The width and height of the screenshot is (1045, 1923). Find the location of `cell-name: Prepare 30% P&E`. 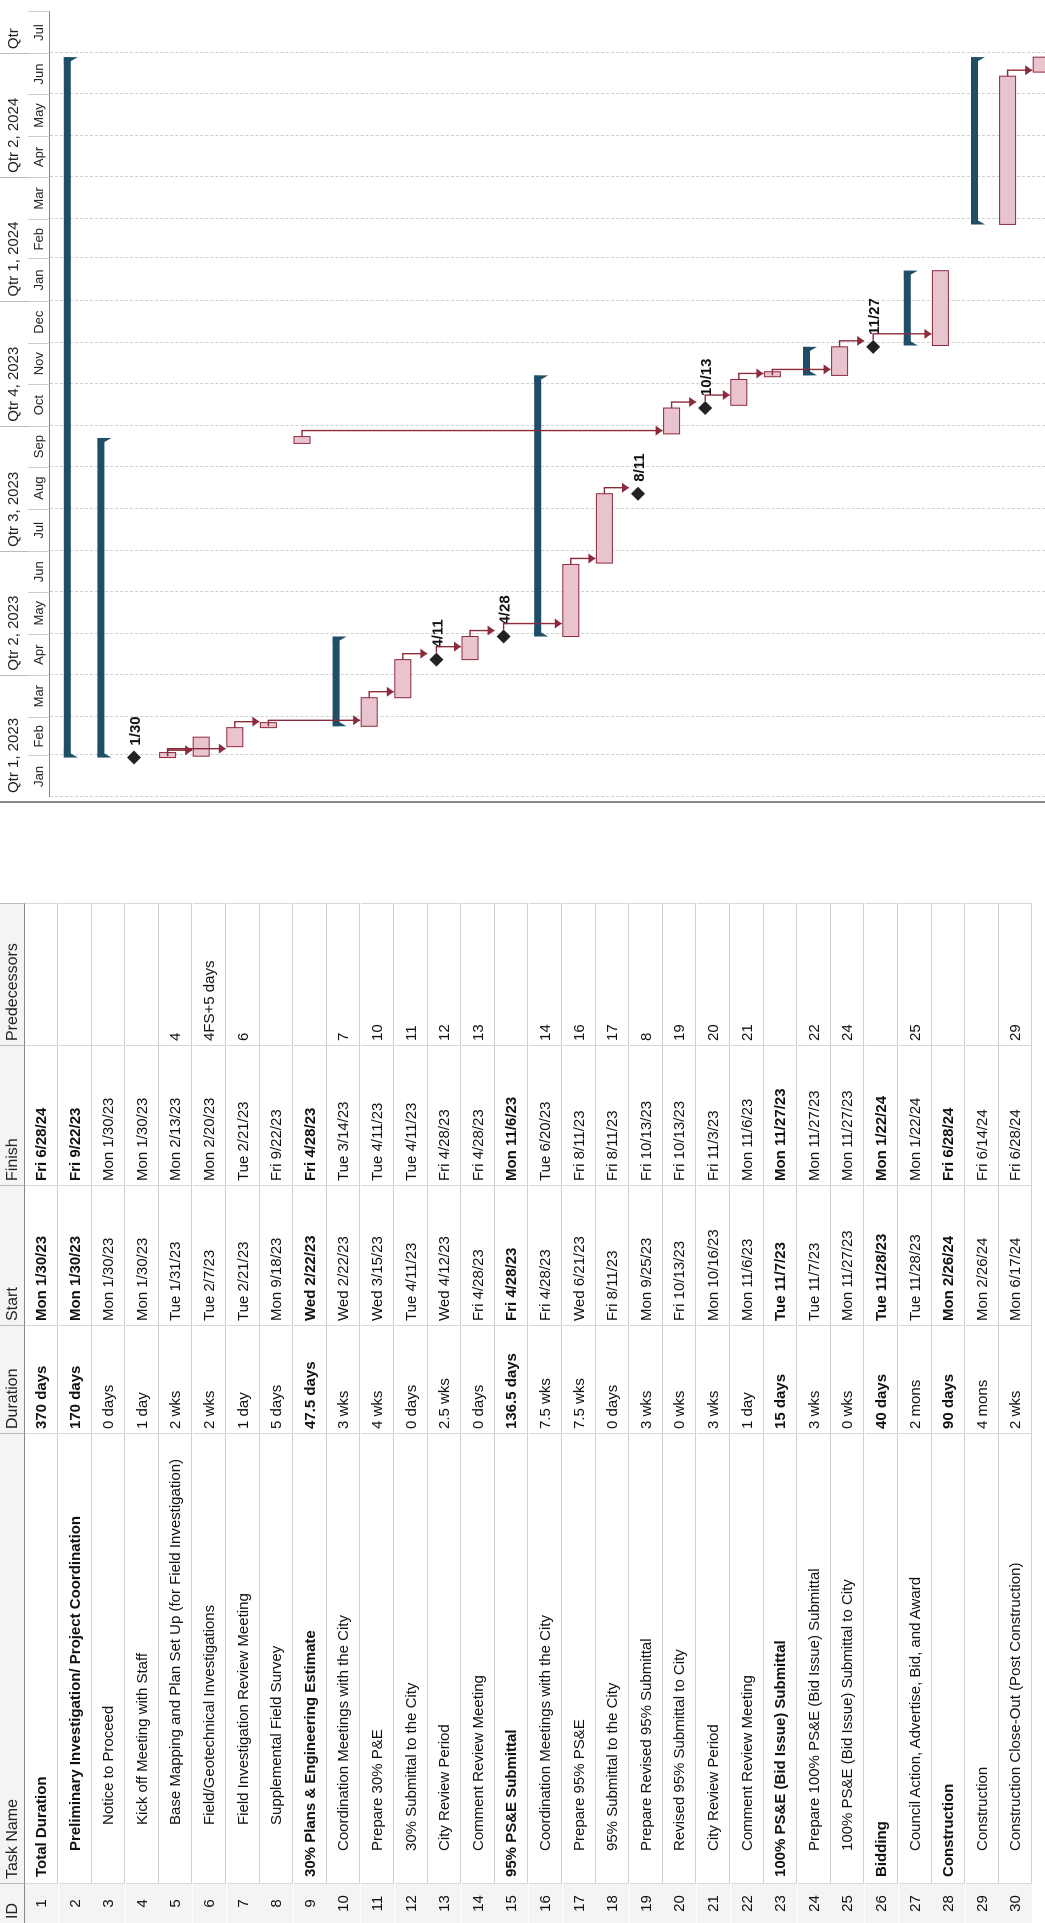

cell-name: Prepare 30% P&E is located at coordinates (377, 1658).